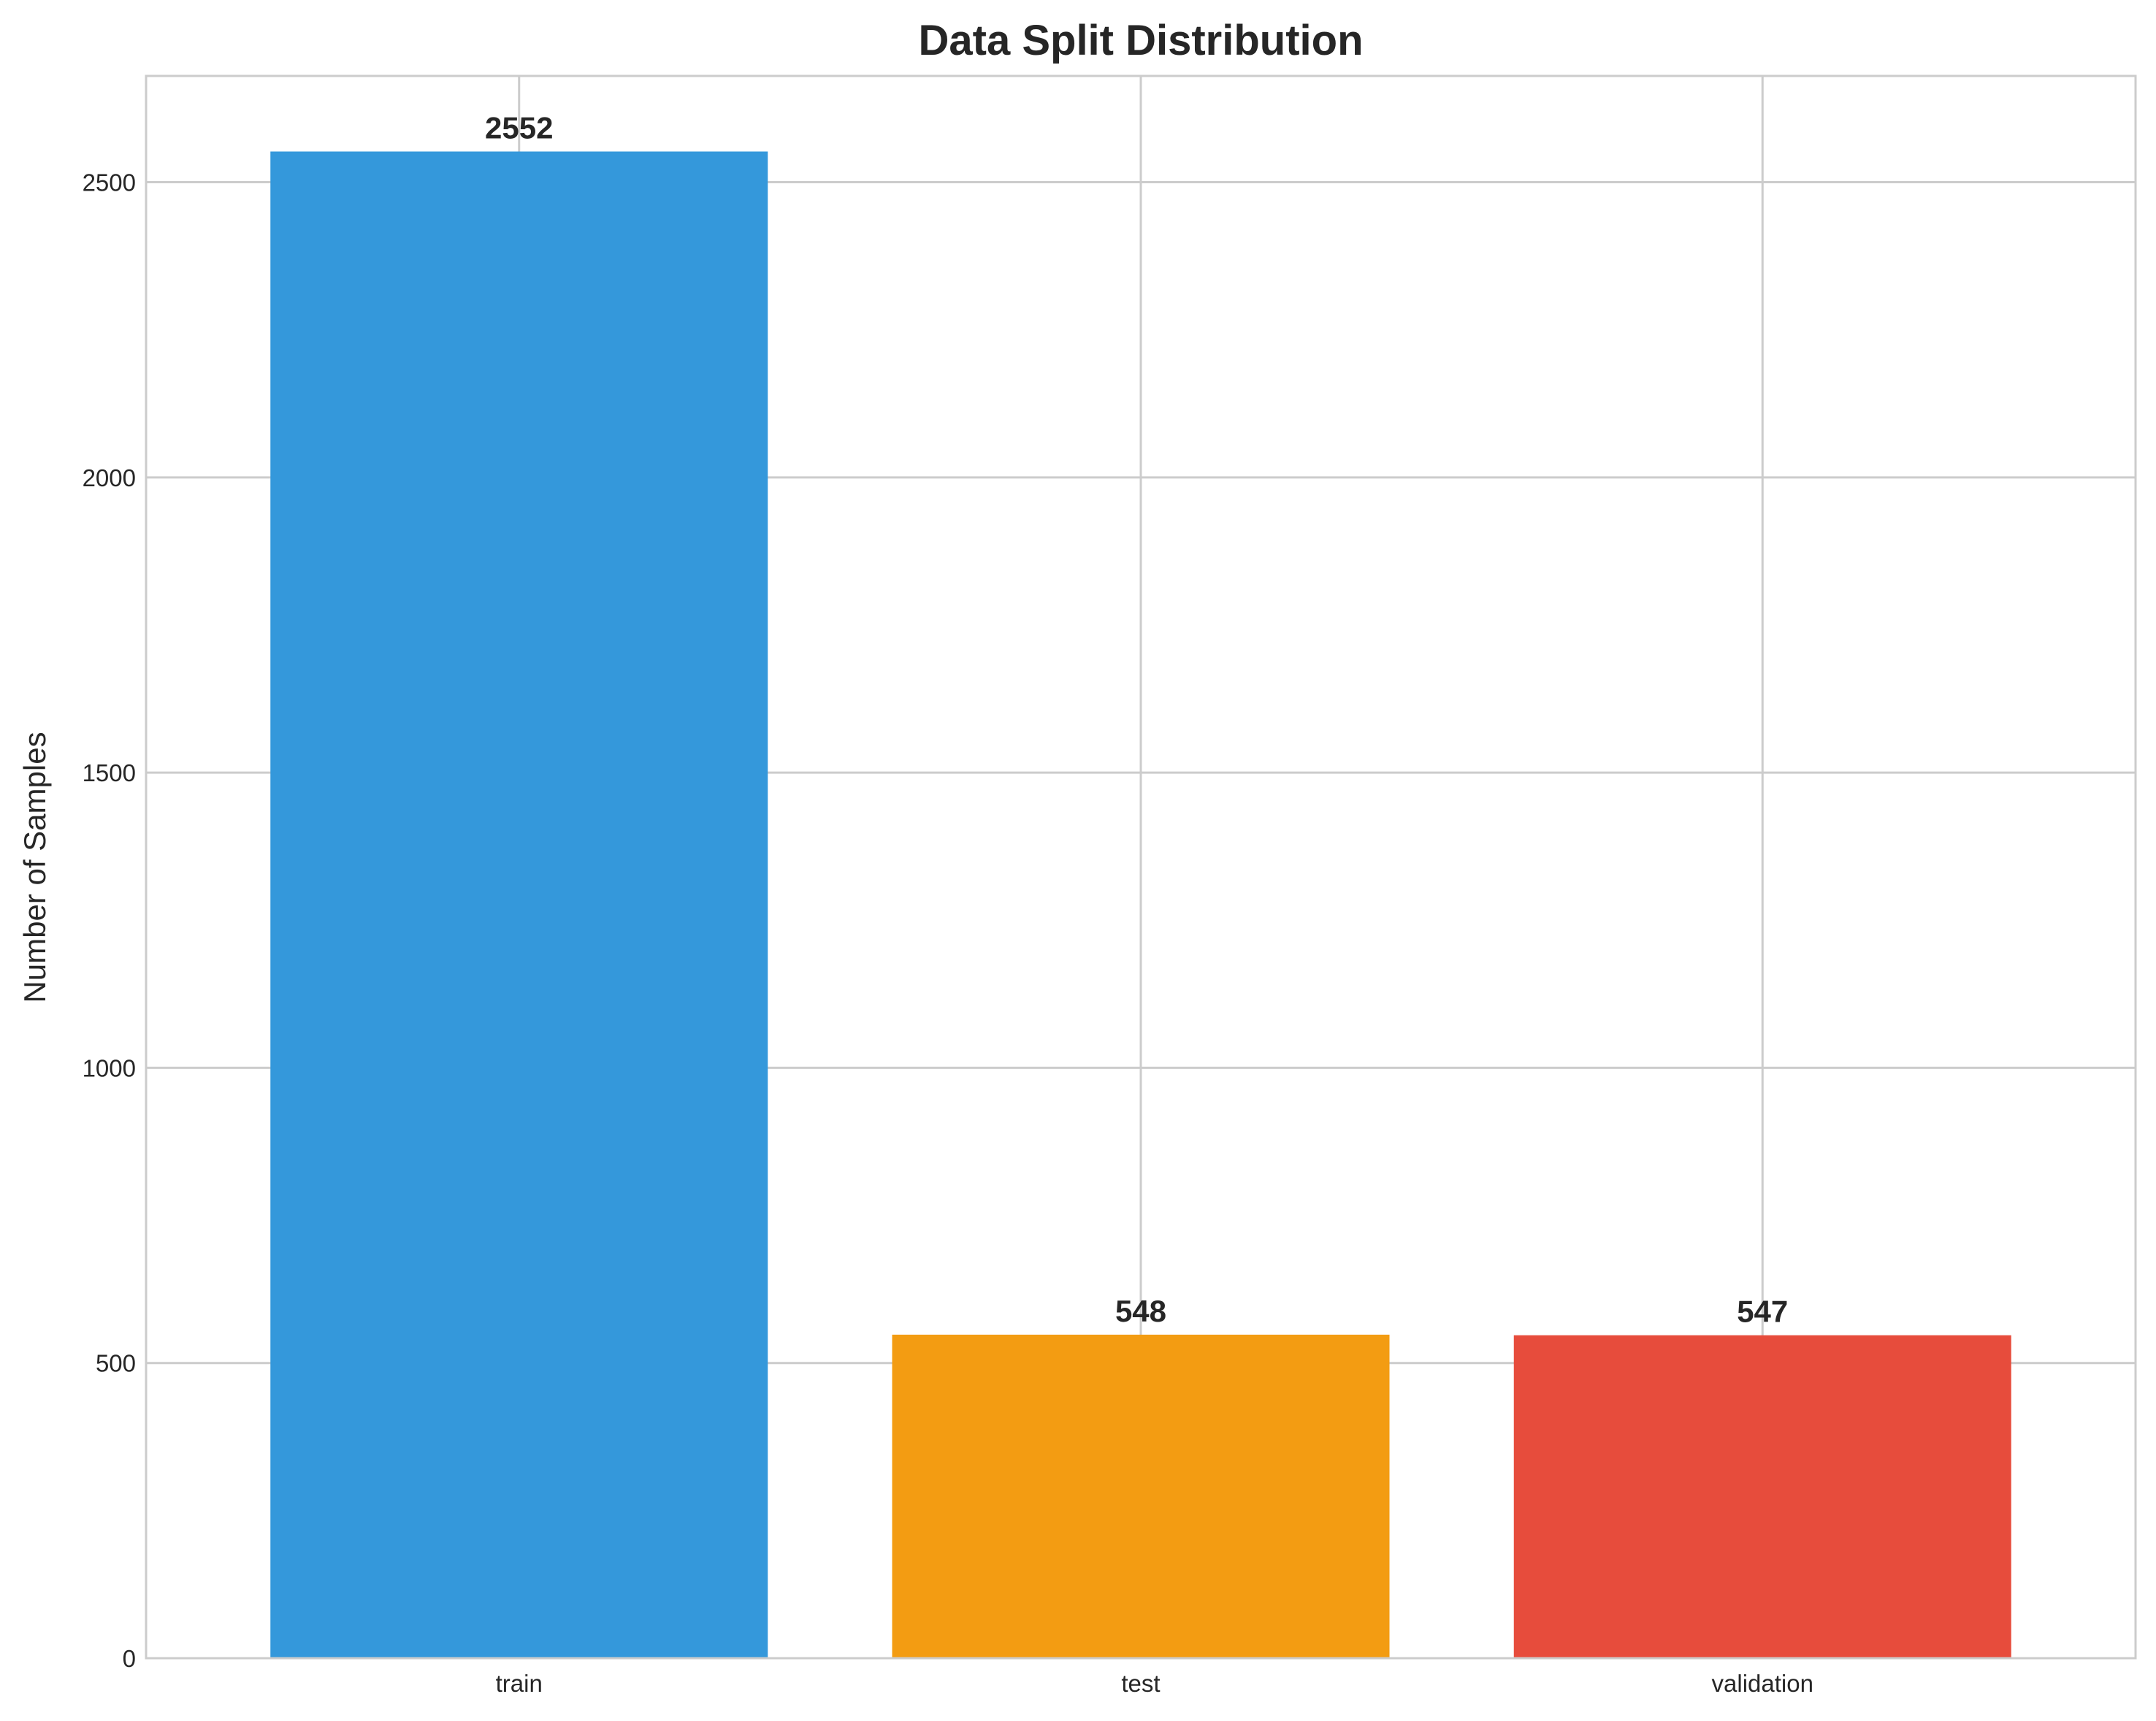 This screenshot has height=1721, width=2156. I want to click on y-tick-label-4: 2000, so click(110, 478).